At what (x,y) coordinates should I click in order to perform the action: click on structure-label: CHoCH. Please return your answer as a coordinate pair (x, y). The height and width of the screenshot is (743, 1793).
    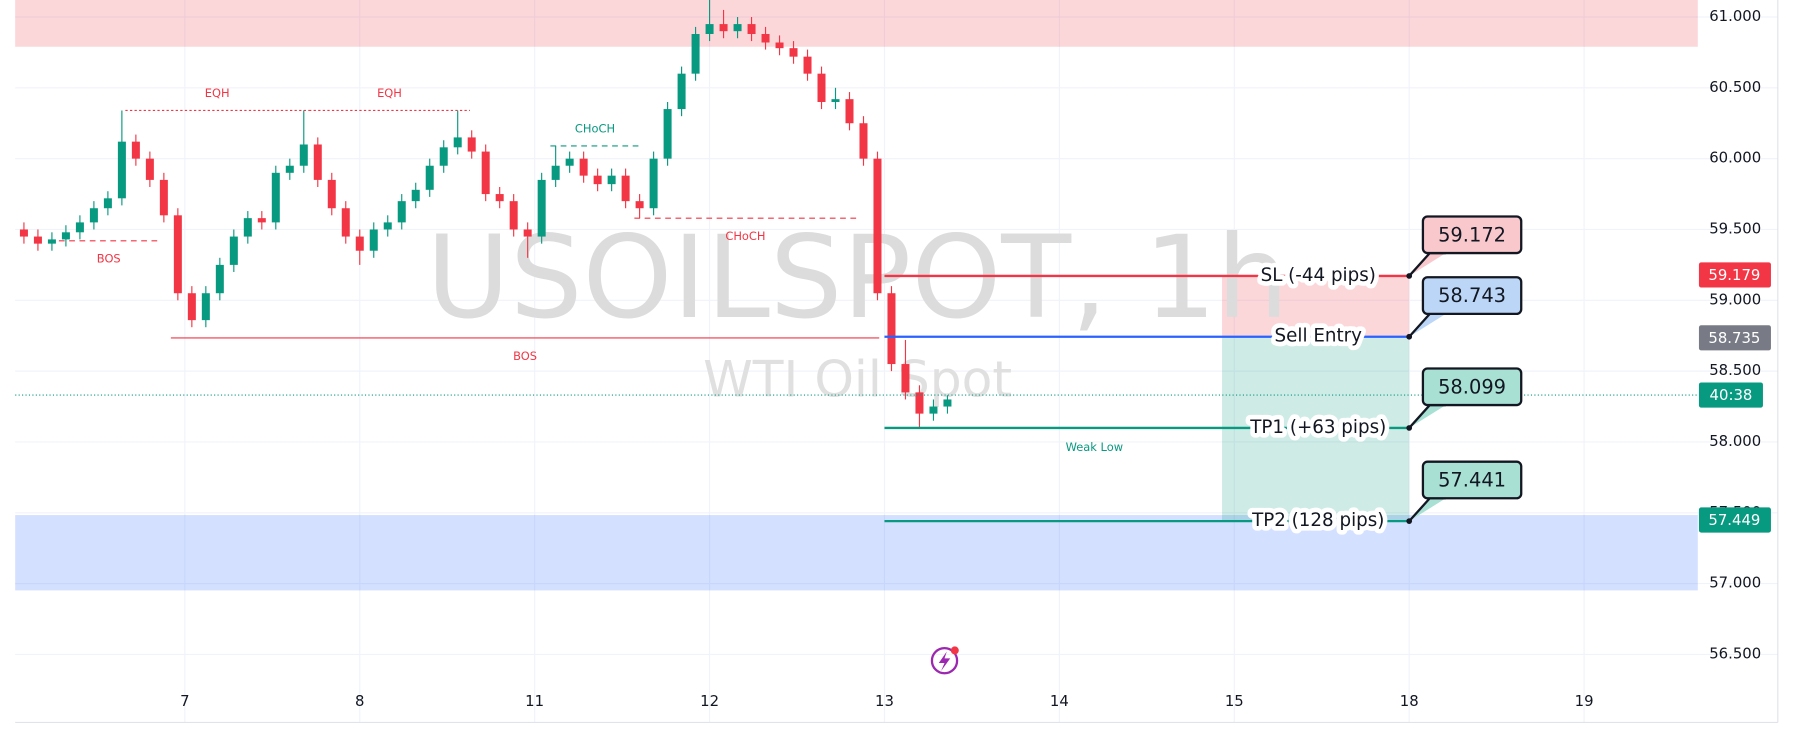
    Looking at the image, I should click on (595, 128).